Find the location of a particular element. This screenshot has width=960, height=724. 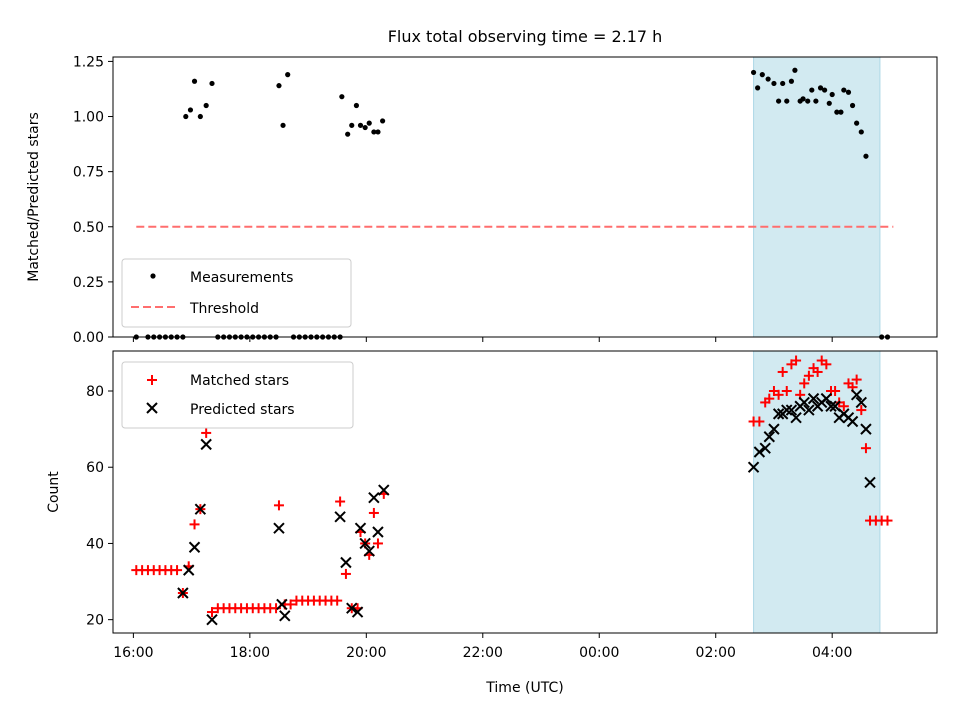

y-tick-label: 40 is located at coordinates (95, 544).